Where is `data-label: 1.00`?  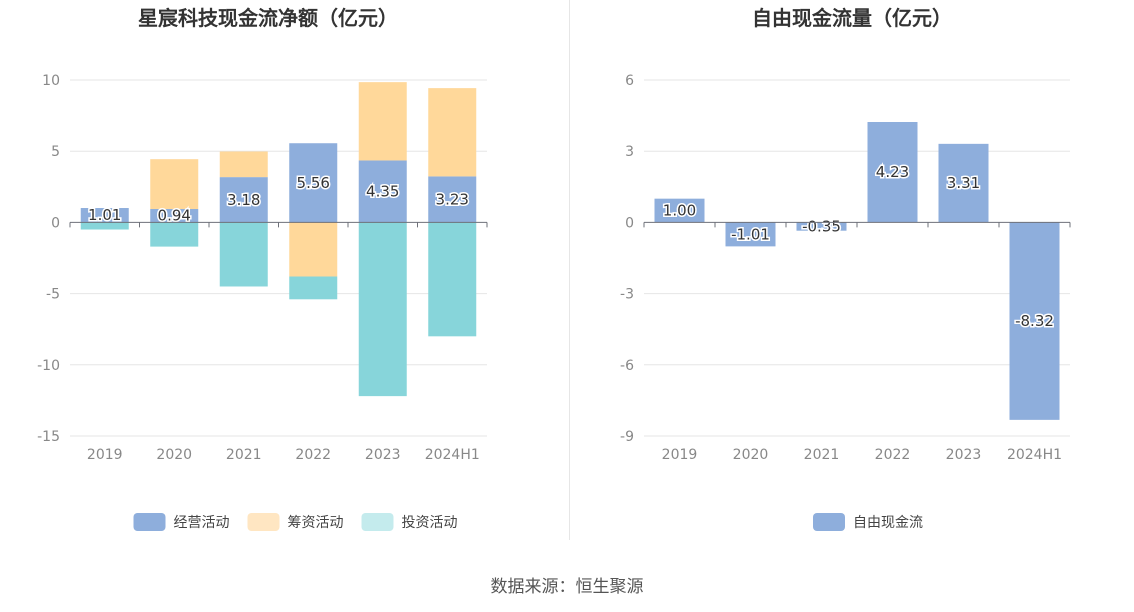
data-label: 1.00 is located at coordinates (679, 211).